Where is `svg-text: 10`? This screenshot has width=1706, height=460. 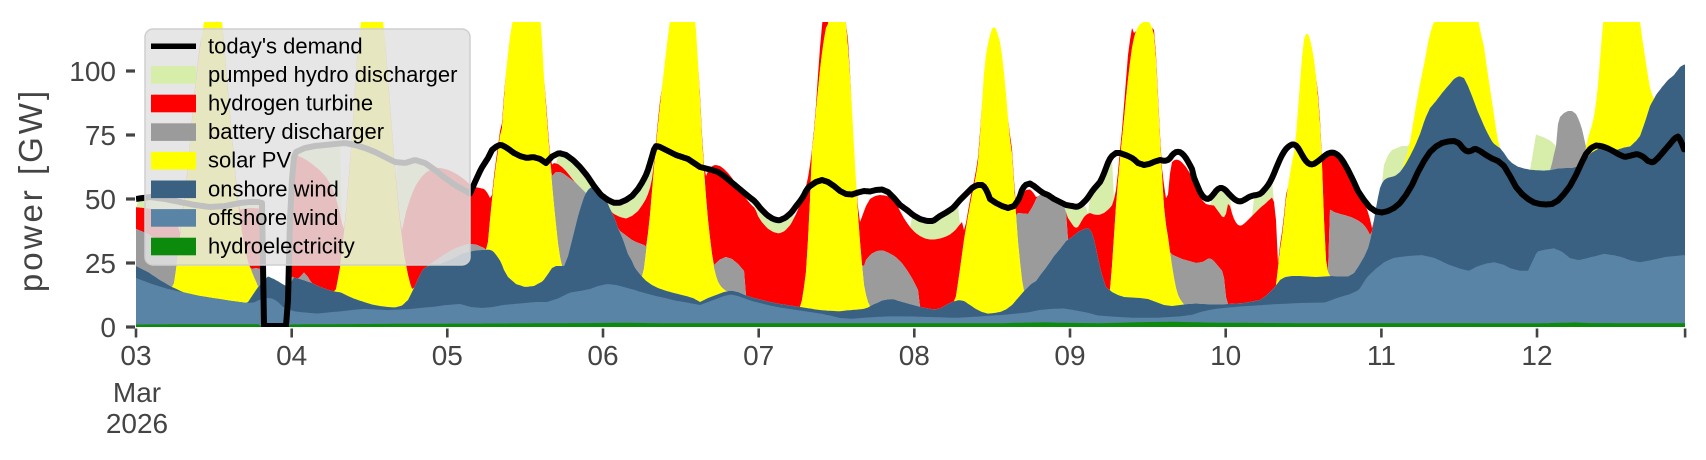 svg-text: 10 is located at coordinates (1225, 355).